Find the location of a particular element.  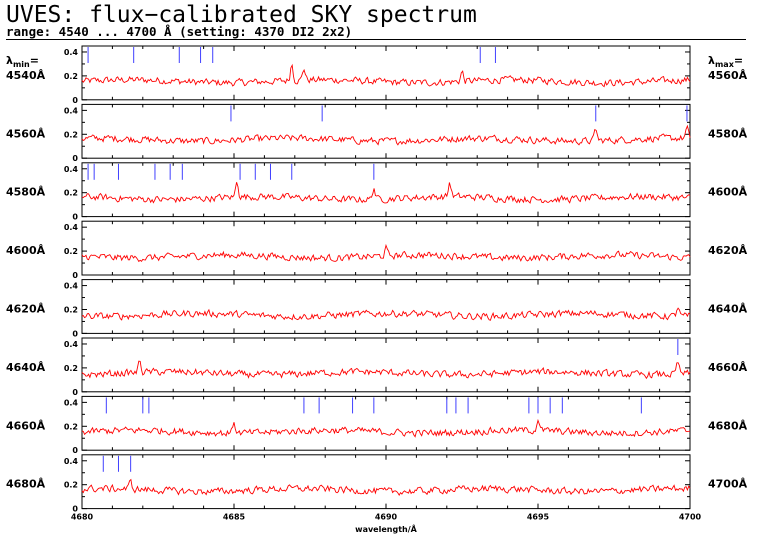

lambda-max-label: 4600Å is located at coordinates (728, 192).